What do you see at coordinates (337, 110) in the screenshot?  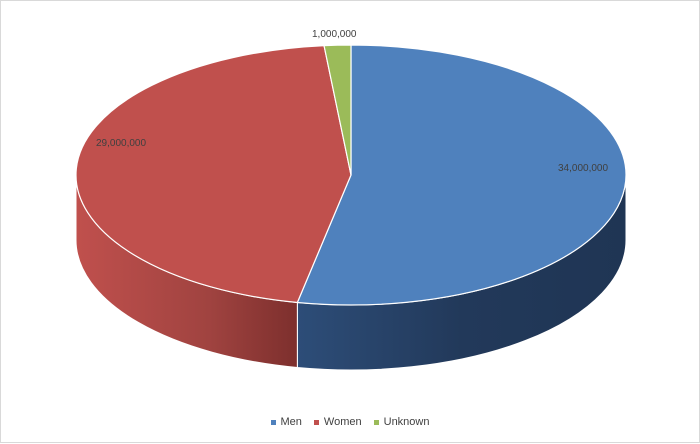 I see `pie-slice-unknown` at bounding box center [337, 110].